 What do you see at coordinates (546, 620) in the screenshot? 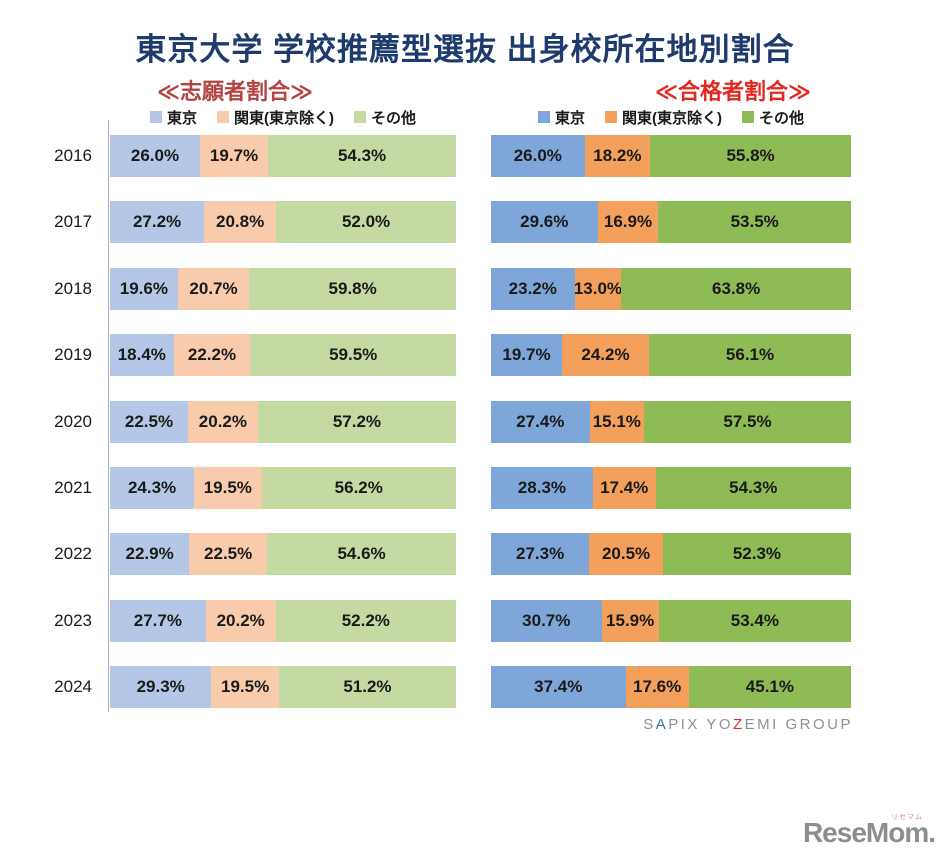
I see `bar-segment-tokyo: 30.7%` at bounding box center [546, 620].